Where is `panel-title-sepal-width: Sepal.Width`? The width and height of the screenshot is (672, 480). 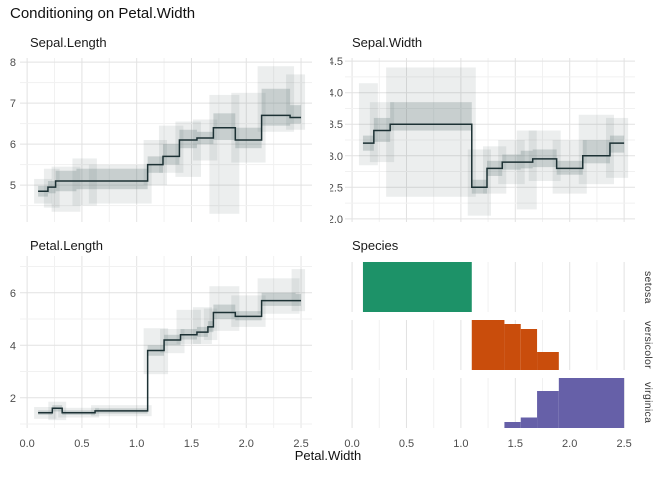 panel-title-sepal-width: Sepal.Width is located at coordinates (387, 42).